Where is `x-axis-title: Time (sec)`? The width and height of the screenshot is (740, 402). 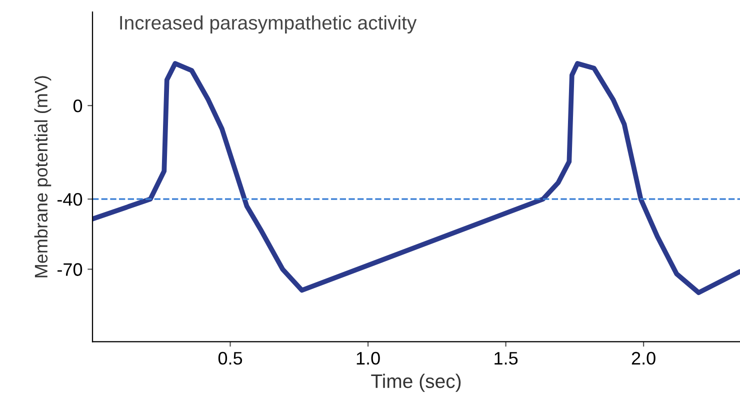
x-axis-title: Time (sec) is located at coordinates (416, 383).